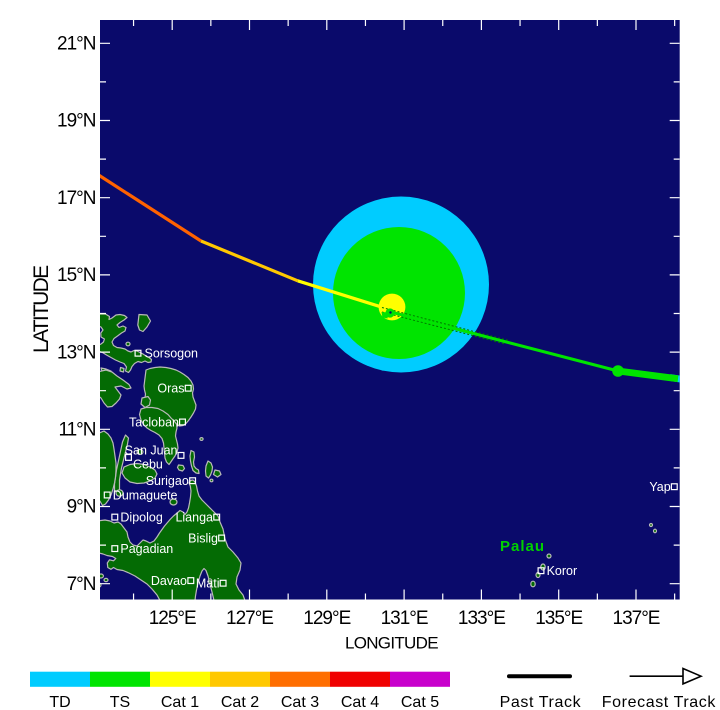 This screenshot has width=720, height=710. What do you see at coordinates (146, 549) in the screenshot?
I see `svg-text: Pagadian` at bounding box center [146, 549].